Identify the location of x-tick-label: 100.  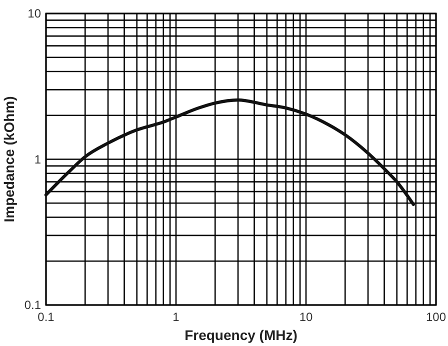
(436, 317).